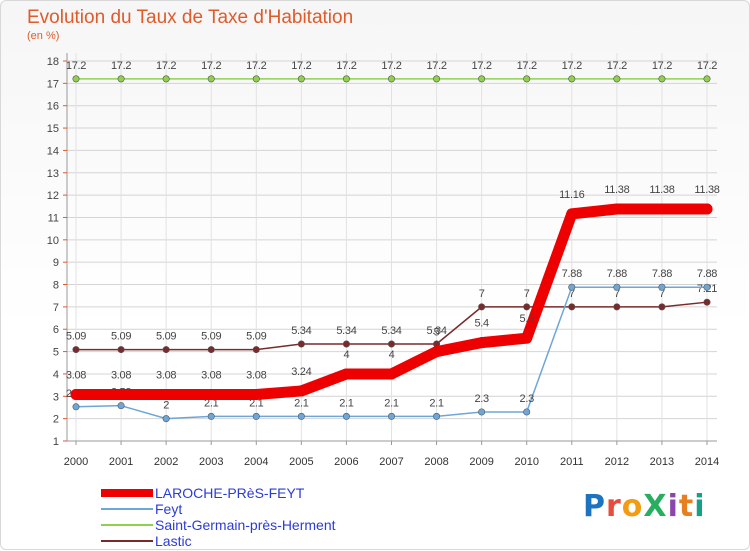 The height and width of the screenshot is (551, 750). What do you see at coordinates (53, 107) in the screenshot?
I see `y-tick-label: 16` at bounding box center [53, 107].